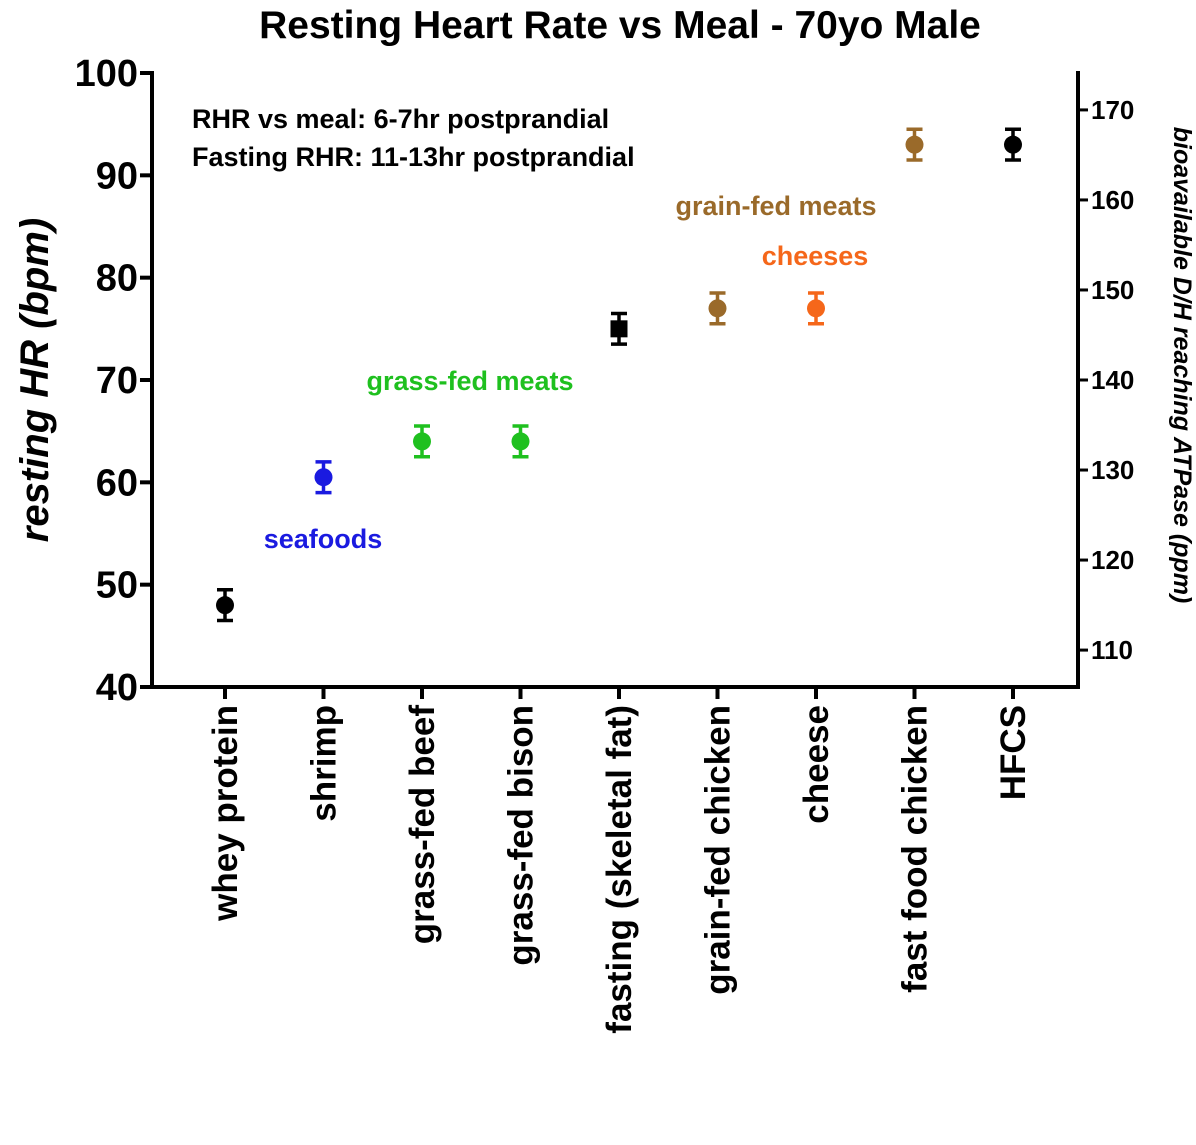  I want to click on annotation: Fasting RHR: 11-13hr postprandial, so click(413, 157).